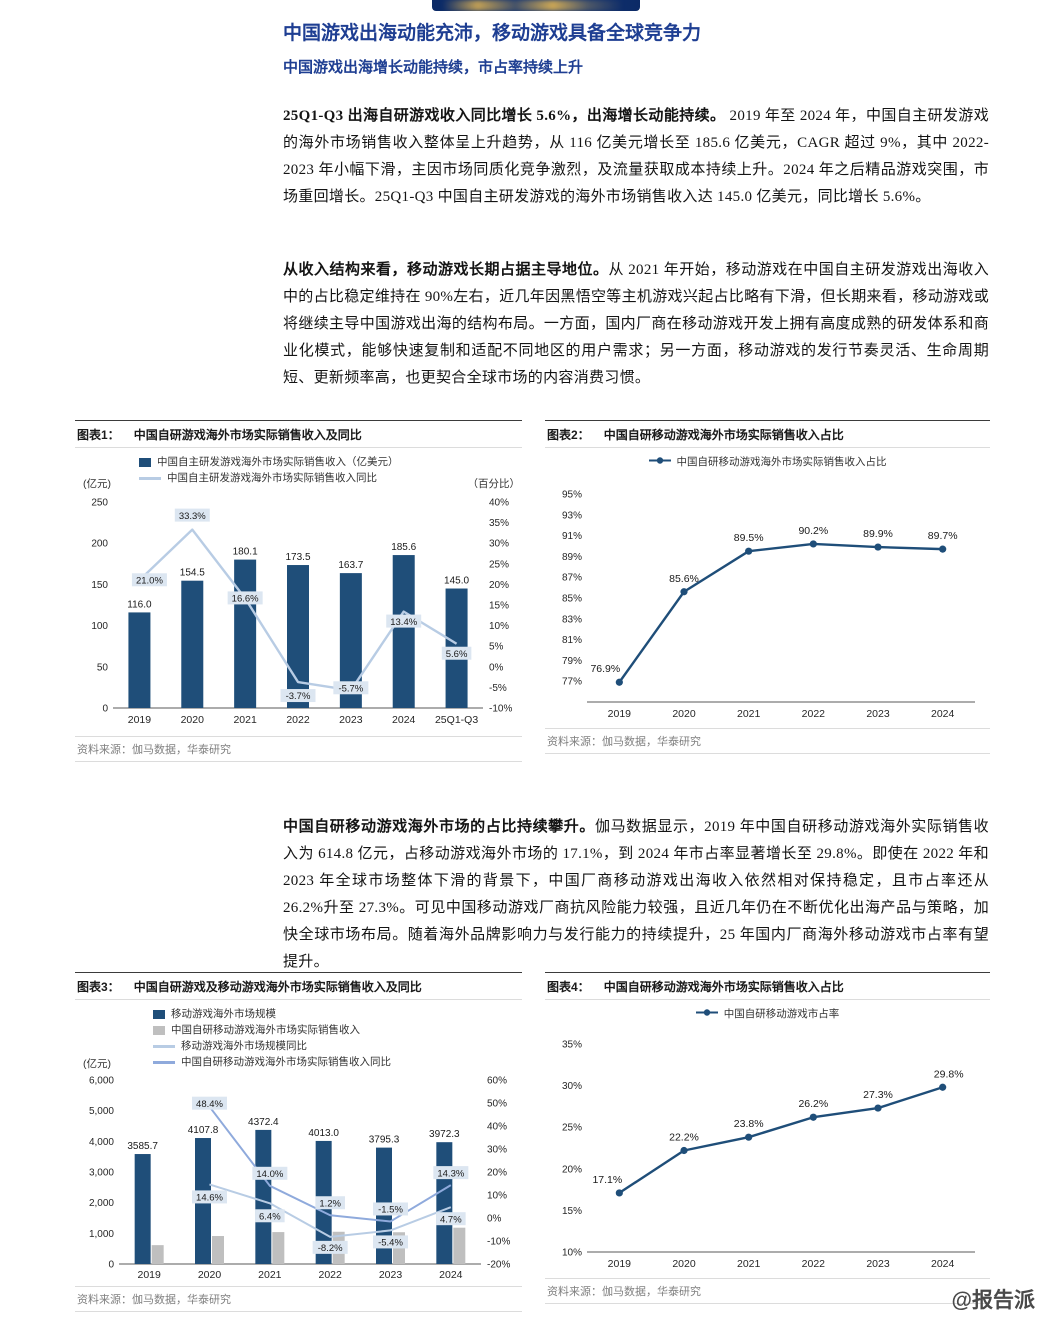 This screenshot has height=1320, width=1061. Describe the element at coordinates (451, 1219) in the screenshot. I see `svg-text: 4.7%` at that location.